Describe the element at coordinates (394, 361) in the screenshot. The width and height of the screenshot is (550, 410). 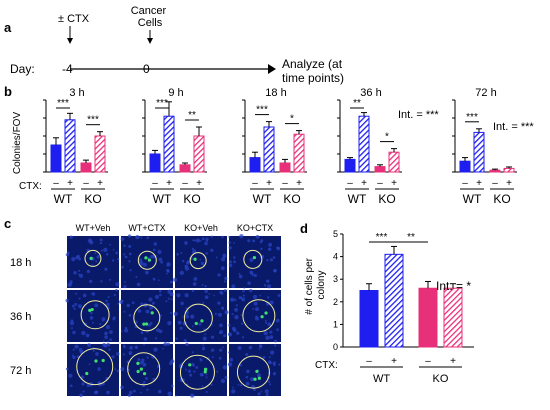
I see `ctx-sign: +` at that location.